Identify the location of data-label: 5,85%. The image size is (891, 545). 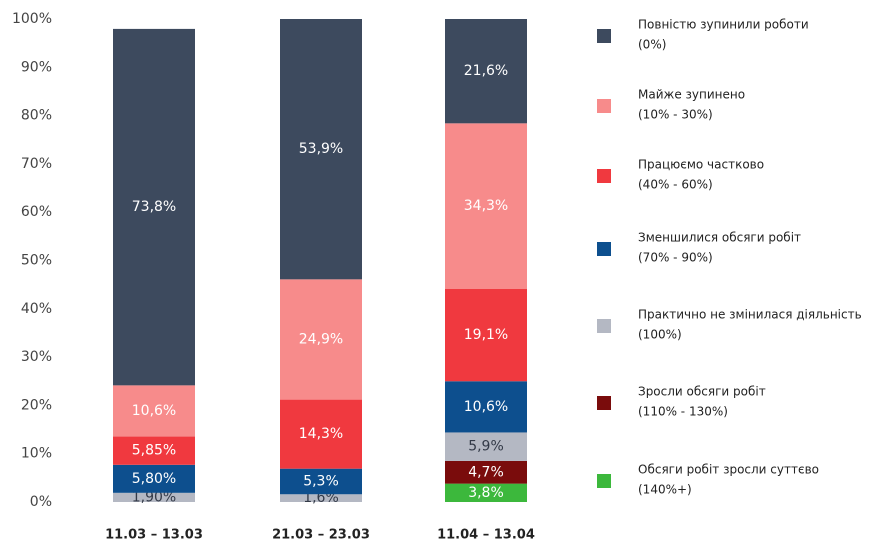
(154, 451).